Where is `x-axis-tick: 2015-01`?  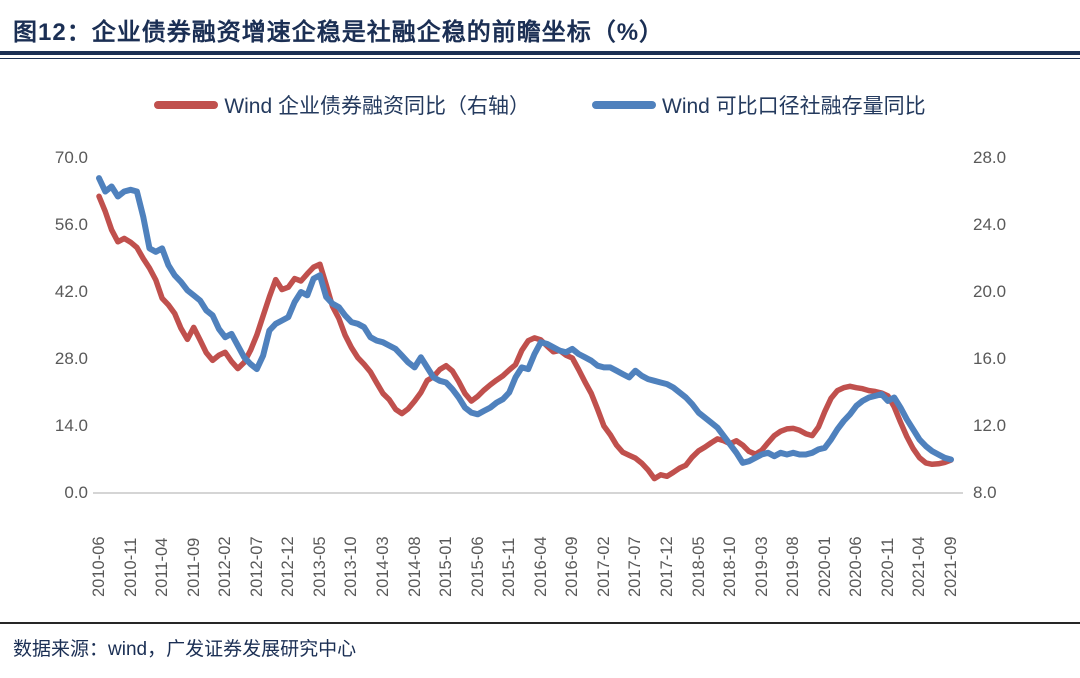 x-axis-tick: 2015-01 is located at coordinates (446, 566).